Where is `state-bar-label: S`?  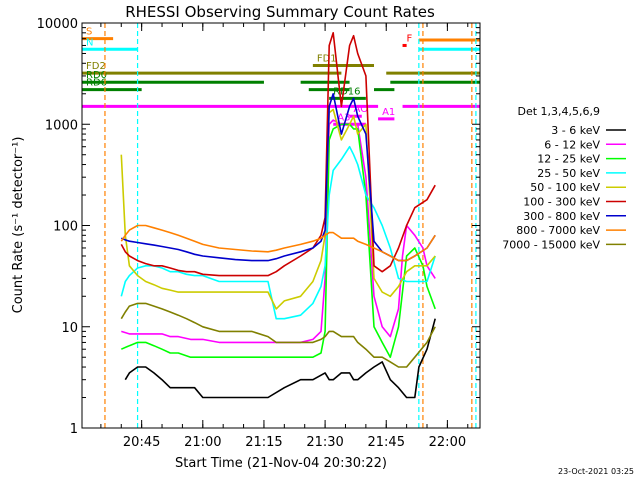 state-bar-label: S is located at coordinates (89, 32).